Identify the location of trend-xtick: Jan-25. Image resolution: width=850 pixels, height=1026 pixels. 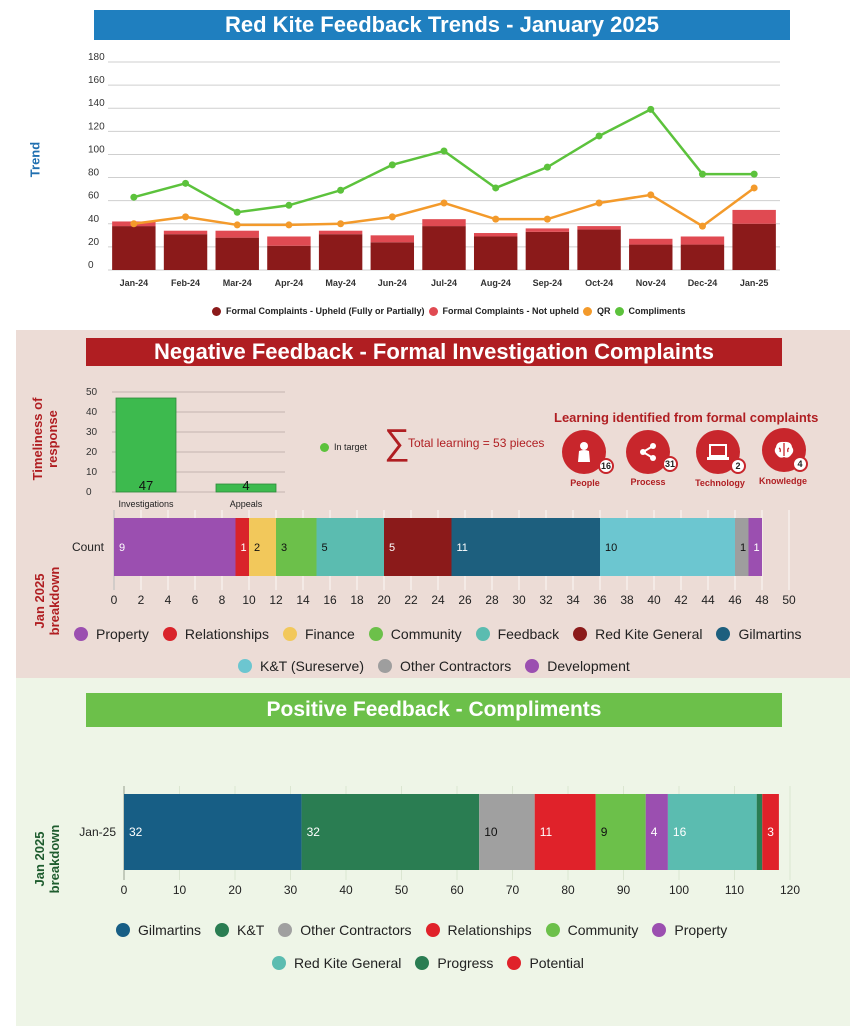
(754, 283).